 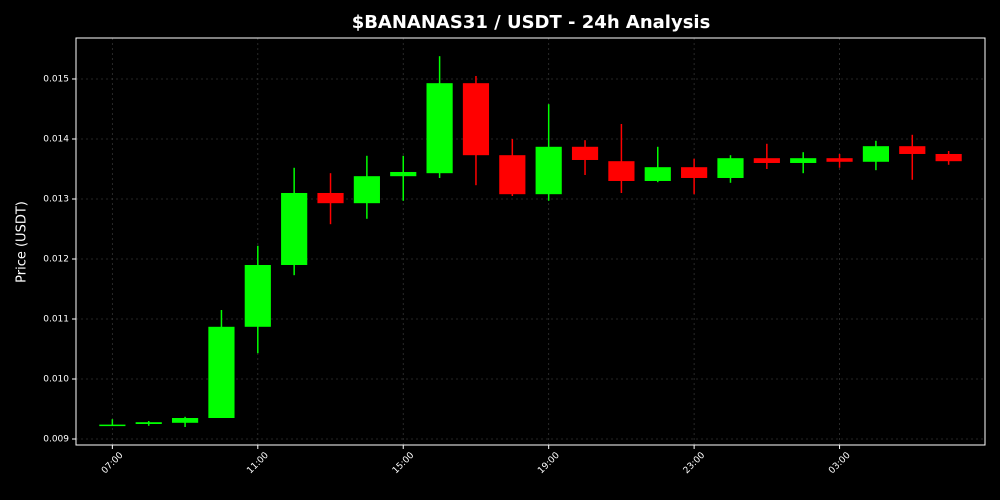 I want to click on y-tick-label: 0.009, so click(x=56, y=439).